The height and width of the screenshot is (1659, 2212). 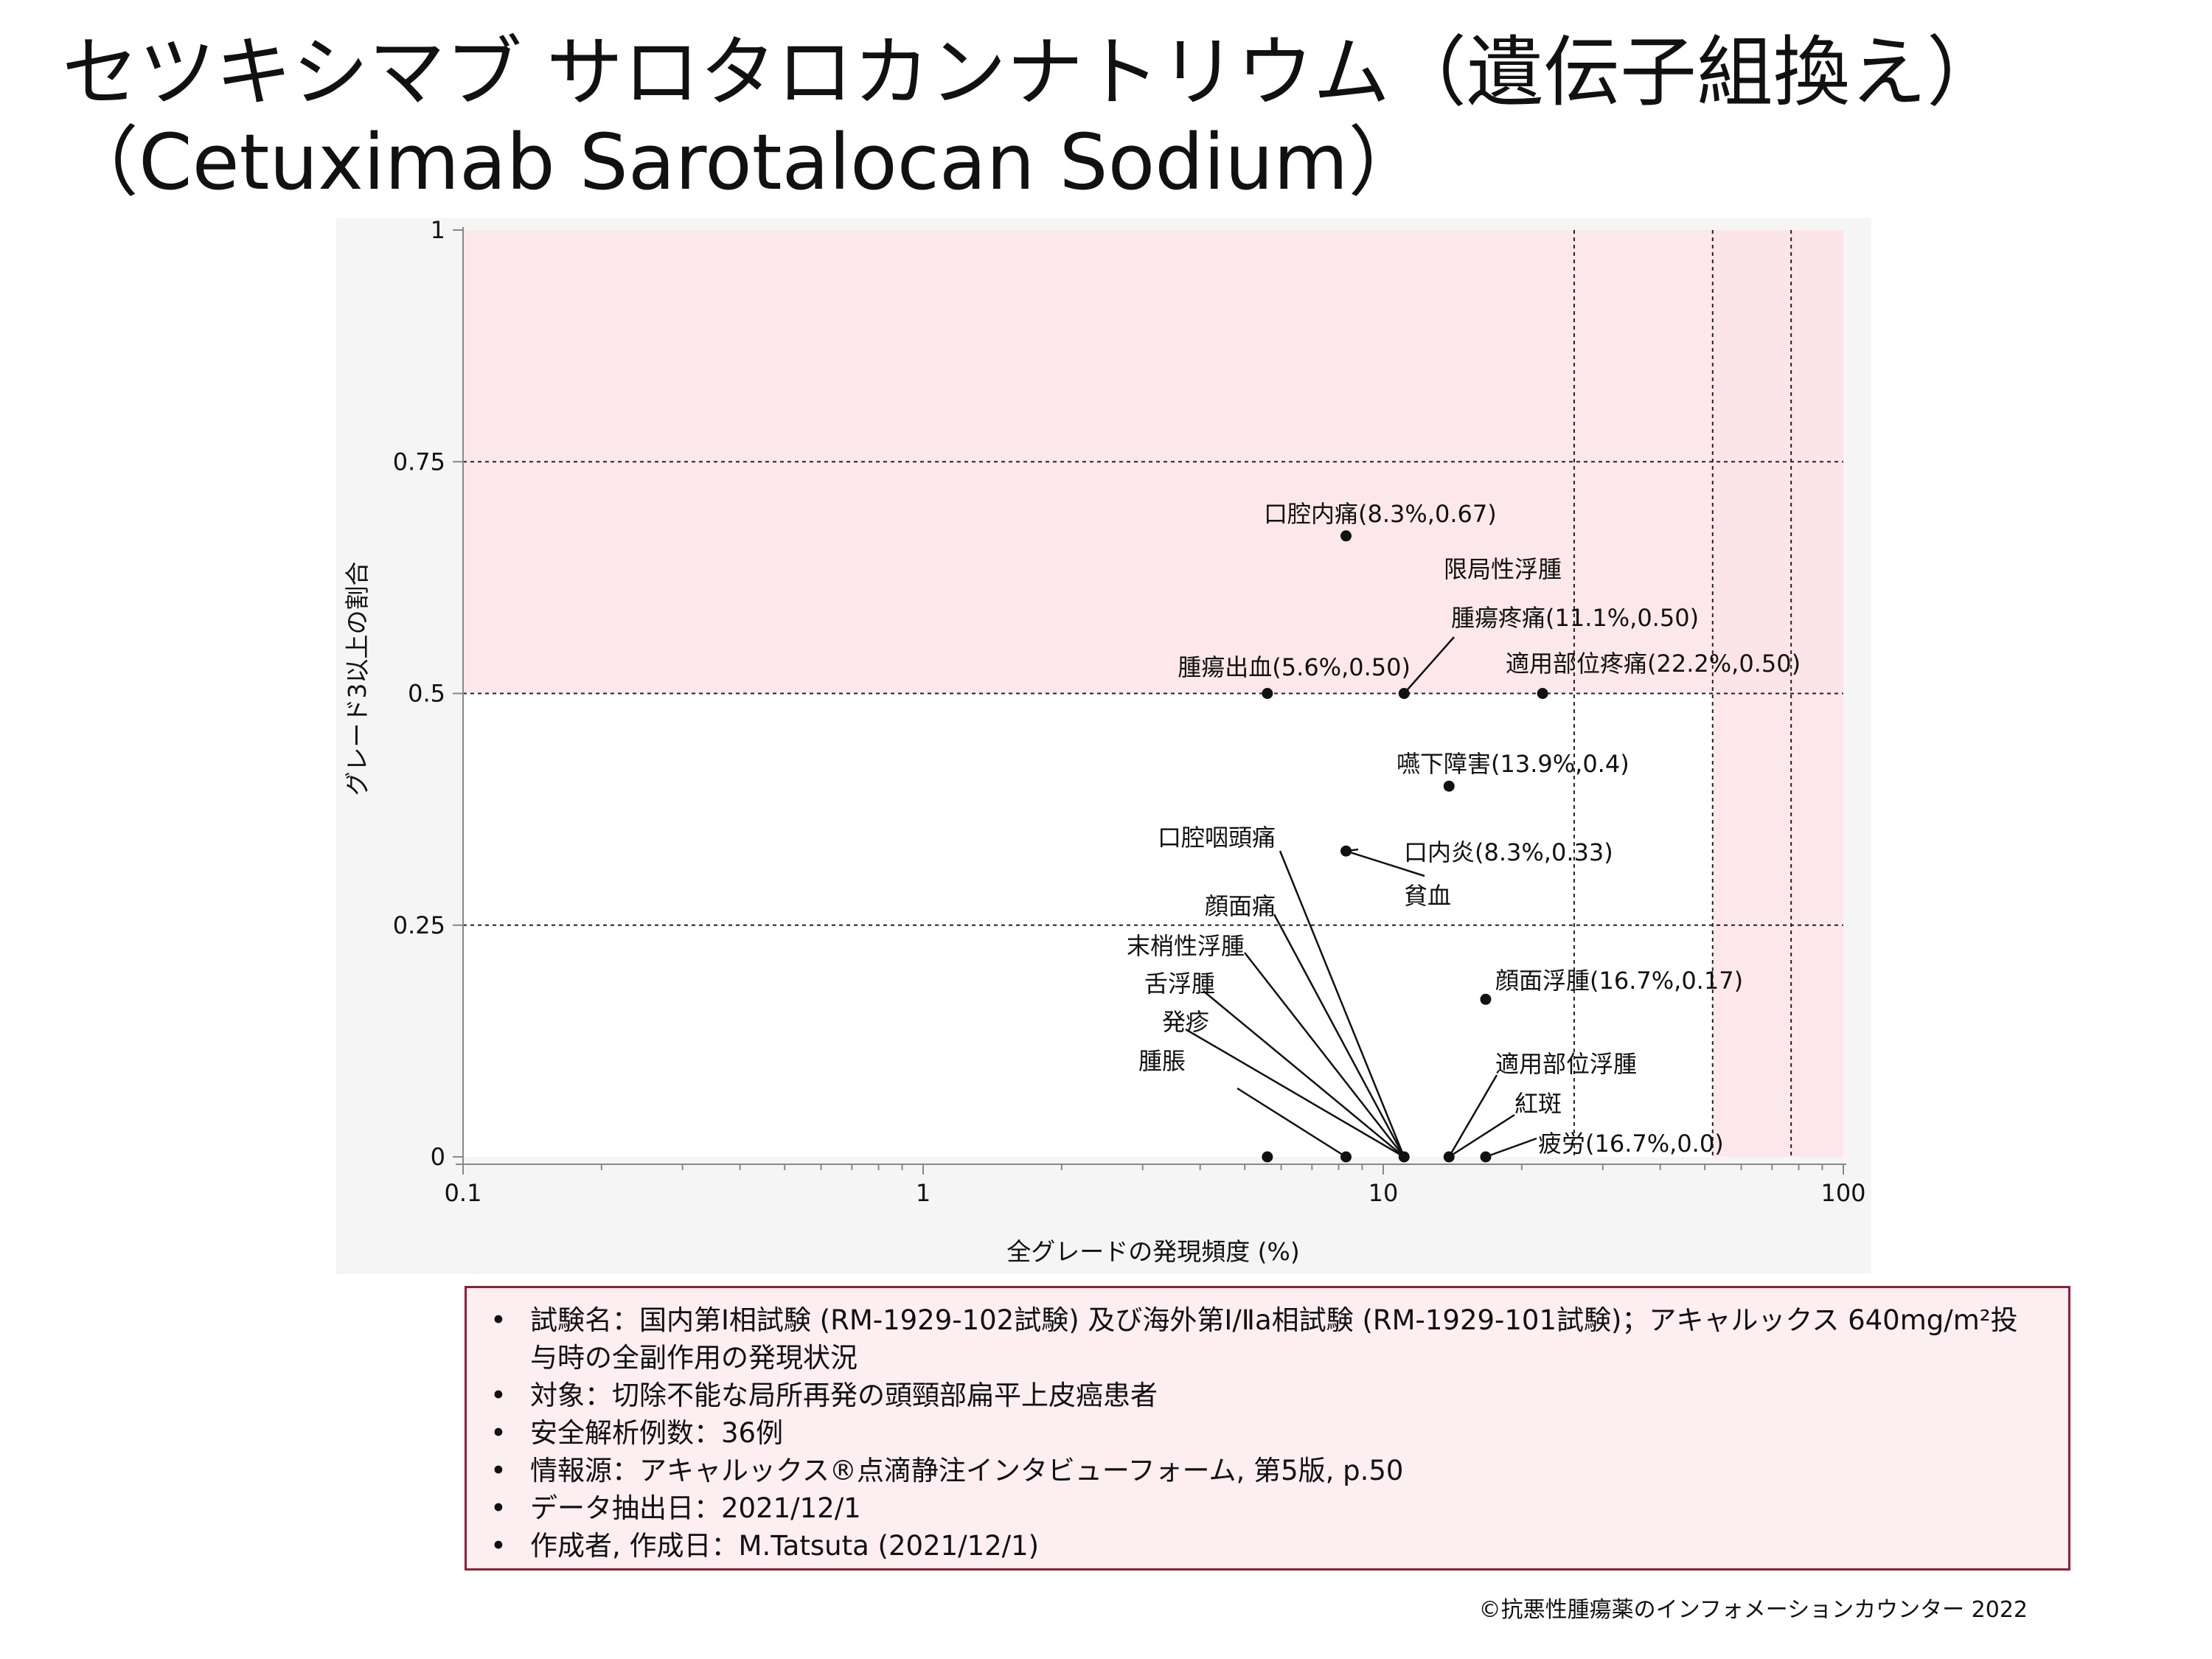 I want to click on annotation-label-2: 腫瘍疼痛(11.1%,0.50), so click(x=1575, y=618).